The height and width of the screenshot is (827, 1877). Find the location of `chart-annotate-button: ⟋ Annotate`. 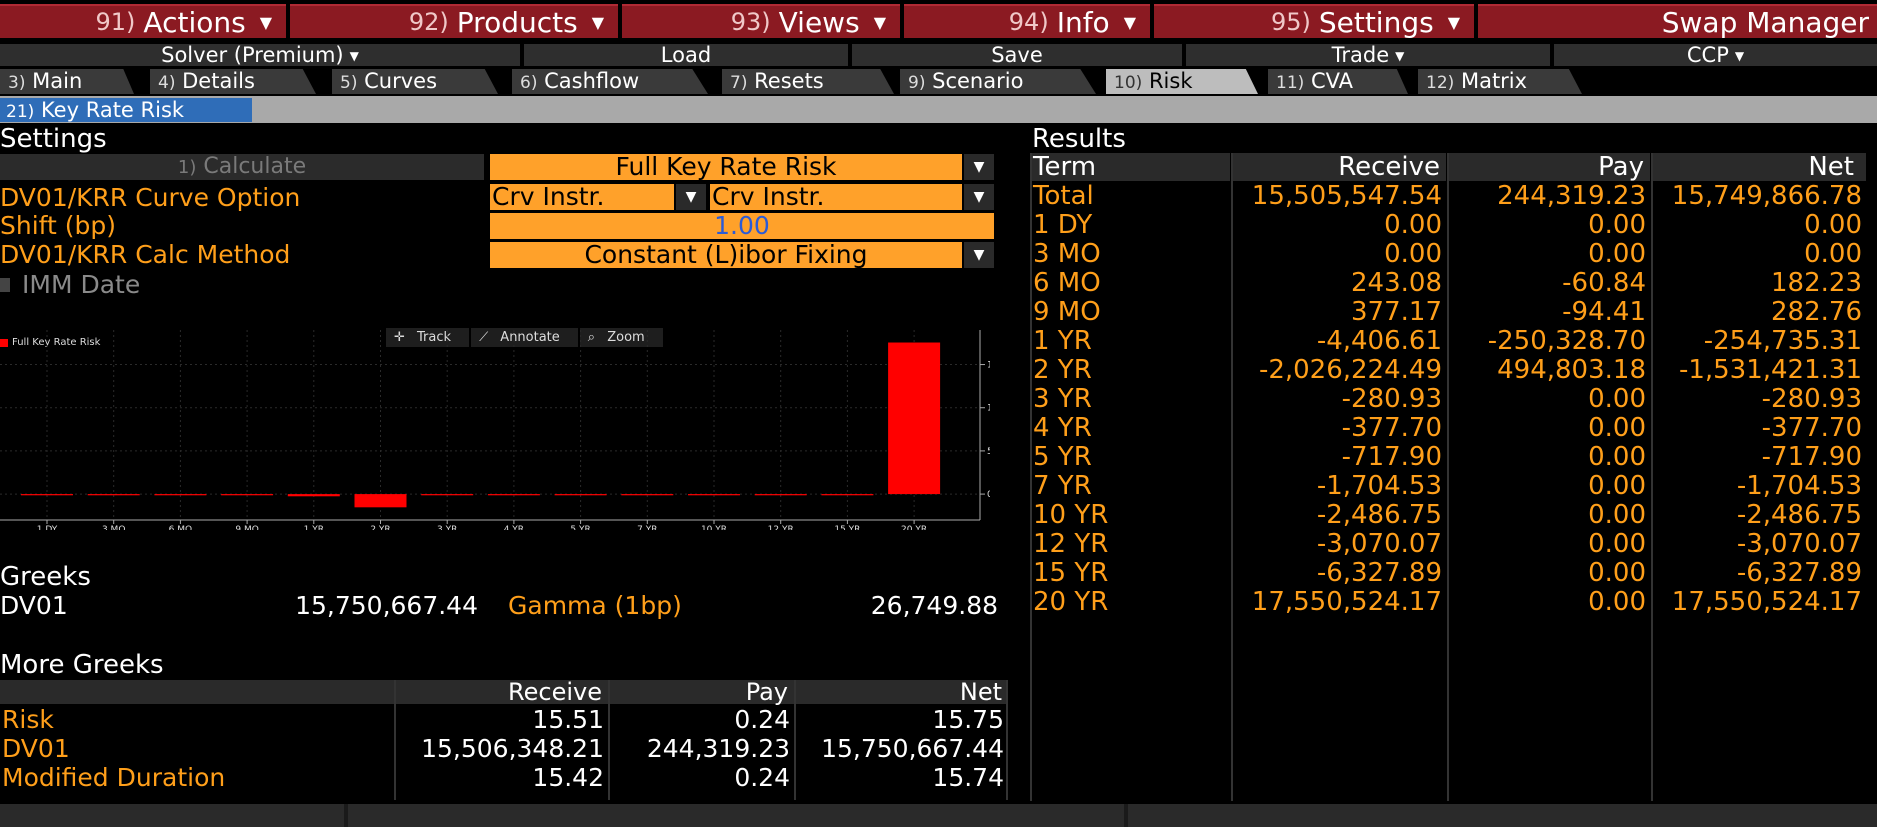

chart-annotate-button: ⟋ Annotate is located at coordinates (524, 337).